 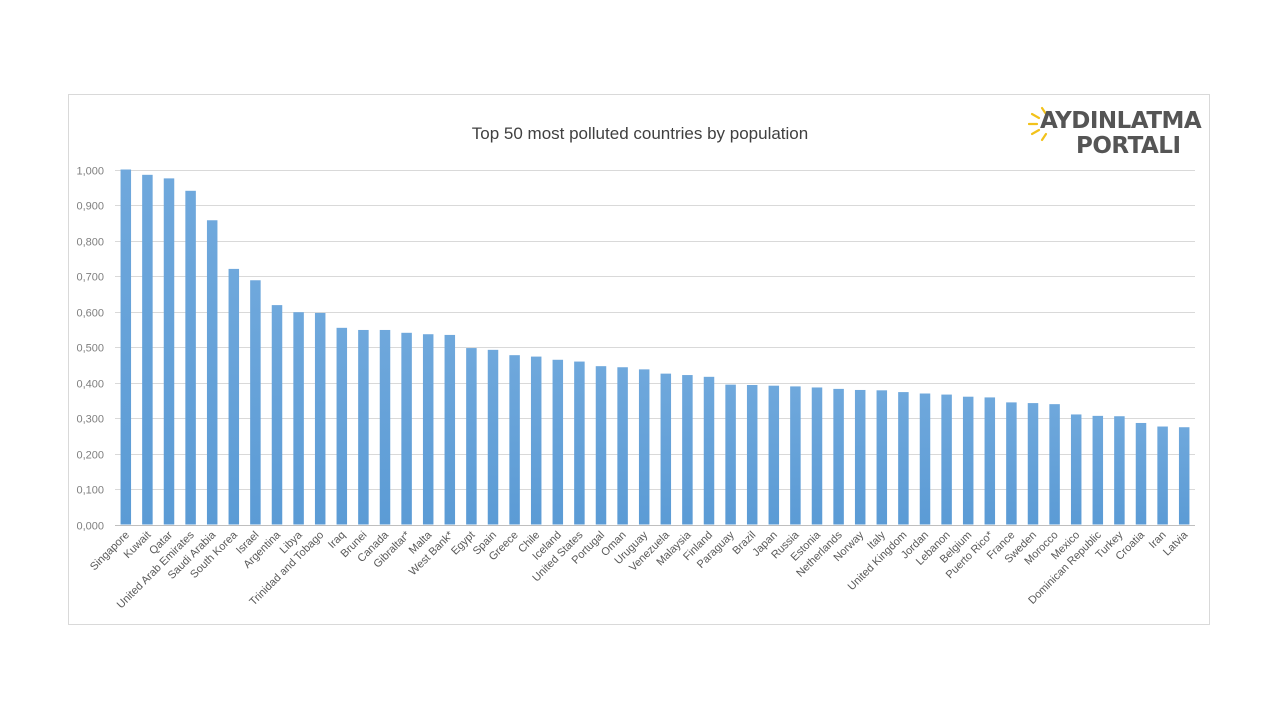 What do you see at coordinates (90, 278) in the screenshot?
I see `y-tick-label: 0,700` at bounding box center [90, 278].